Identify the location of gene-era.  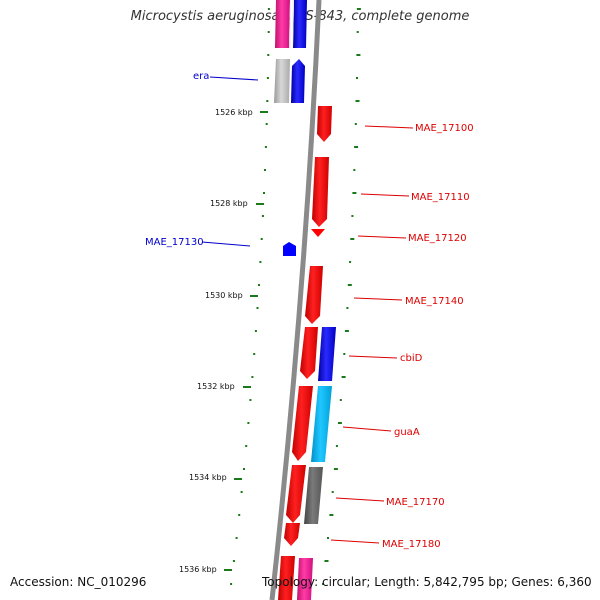
(298, 81).